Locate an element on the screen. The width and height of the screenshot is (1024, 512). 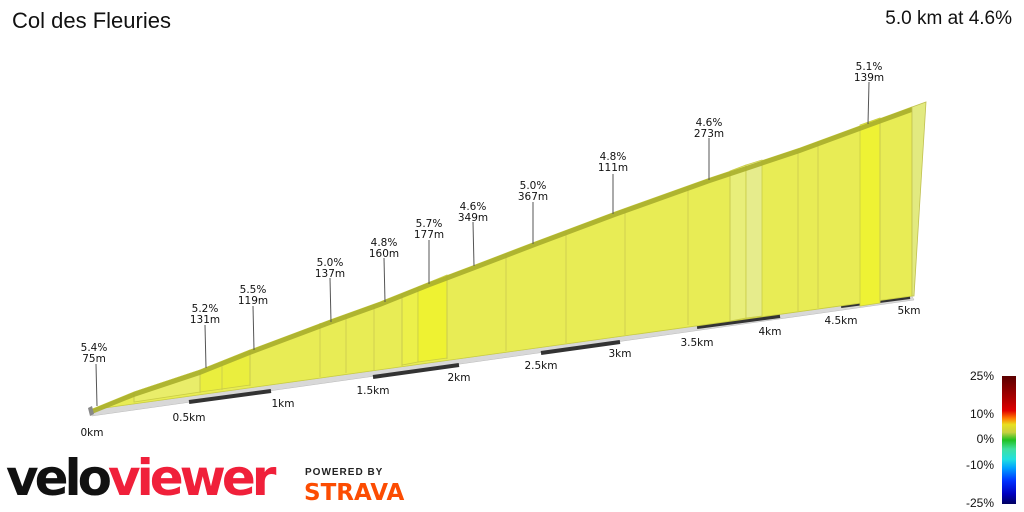
legend-tick: 0% is located at coordinates (985, 439).